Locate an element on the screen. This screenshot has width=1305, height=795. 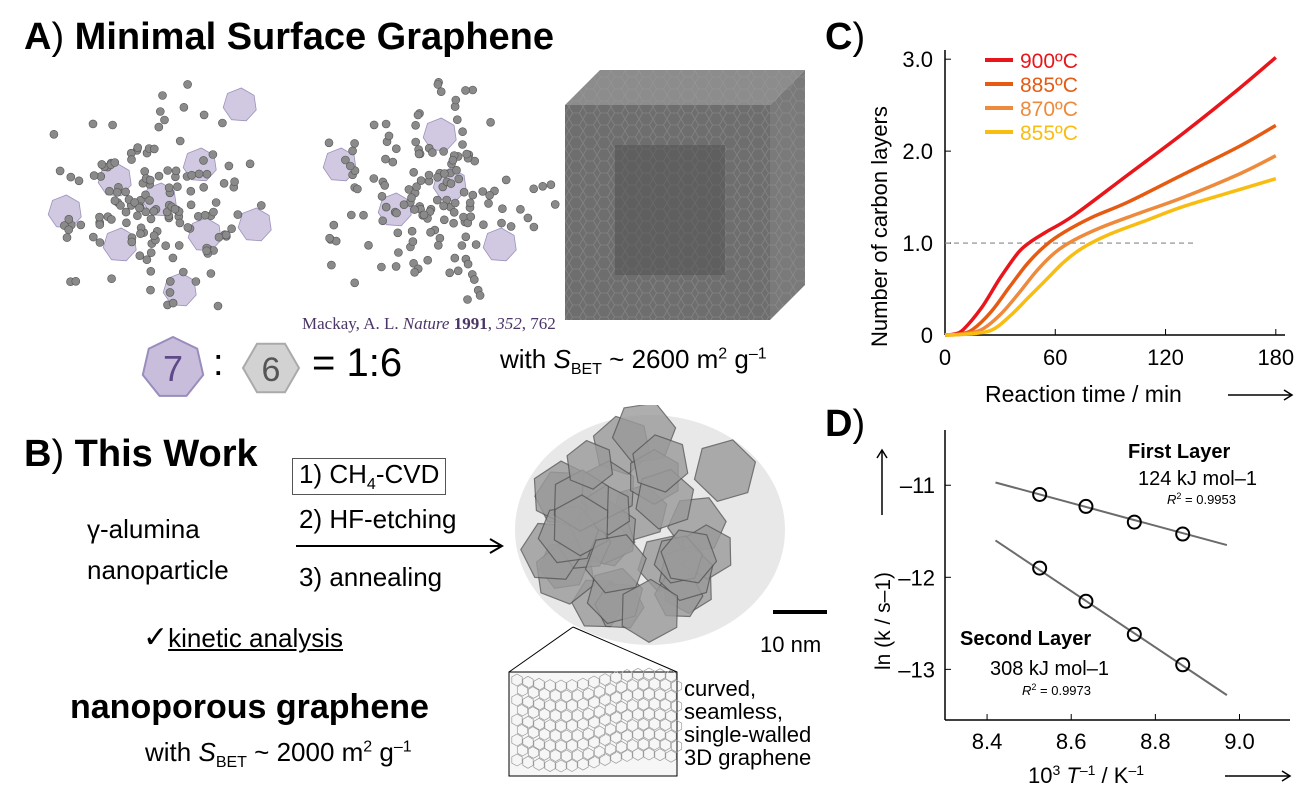
x-axis-label: Reaction time / min is located at coordinates (1083, 394).